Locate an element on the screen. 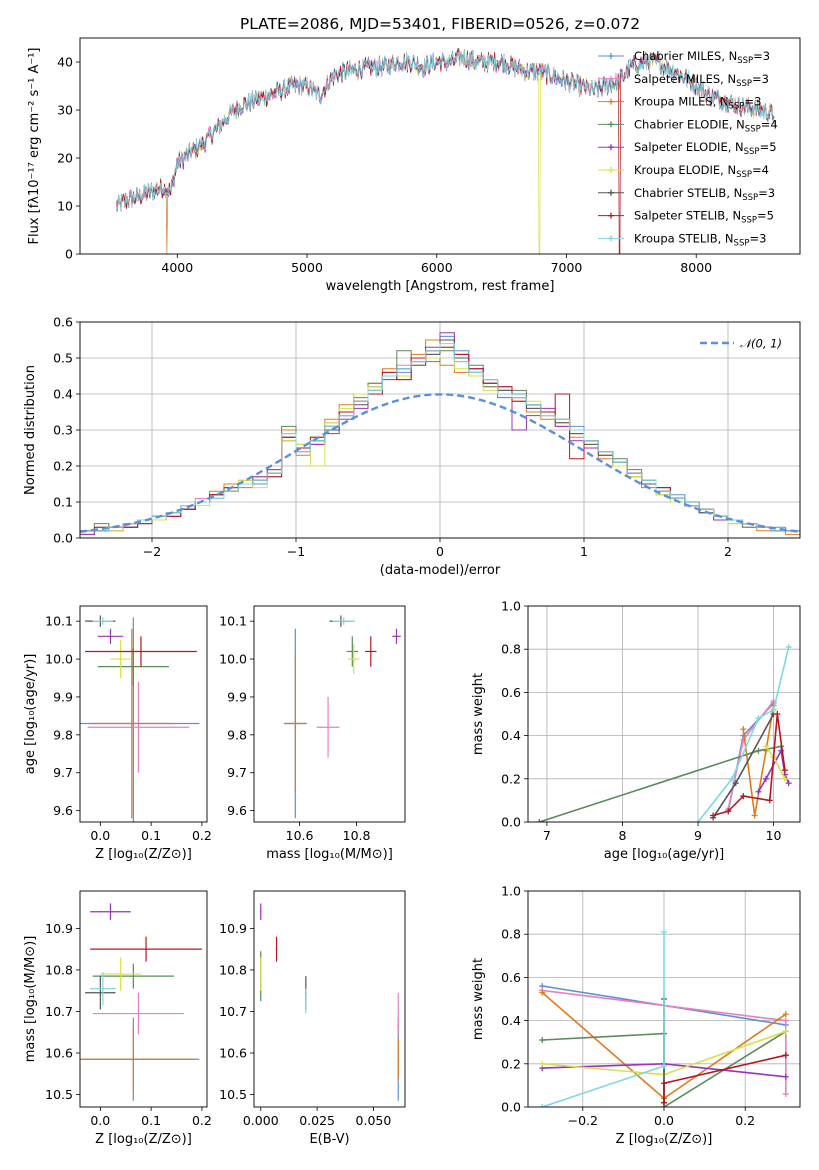 The image size is (819, 1170). y-tick-label: 20 is located at coordinates (65, 158).